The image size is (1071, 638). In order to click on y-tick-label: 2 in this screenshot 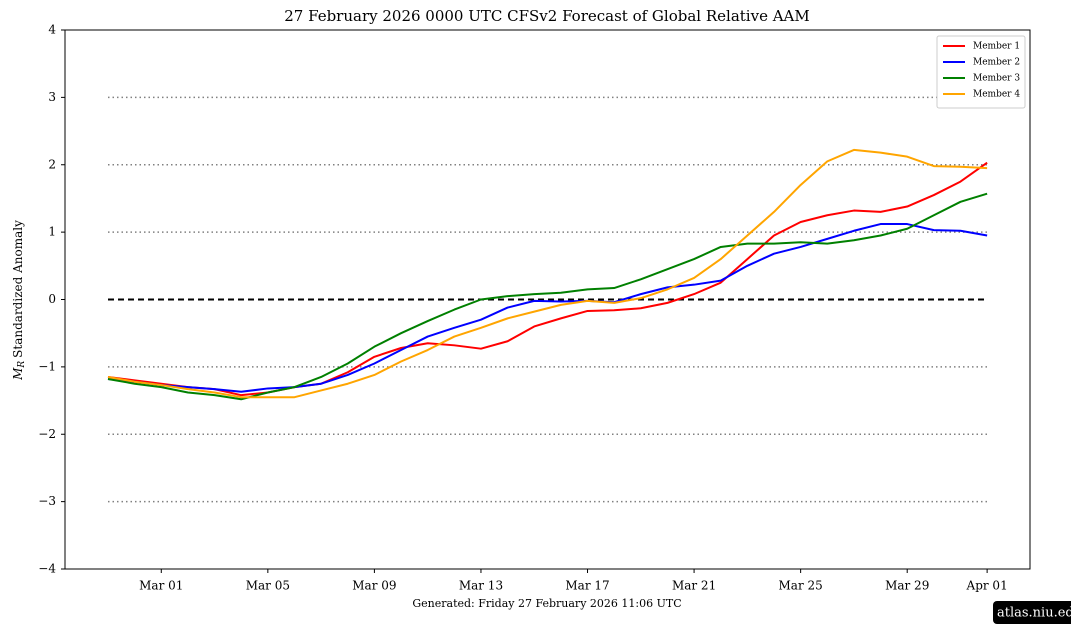, I will do `click(52, 164)`.